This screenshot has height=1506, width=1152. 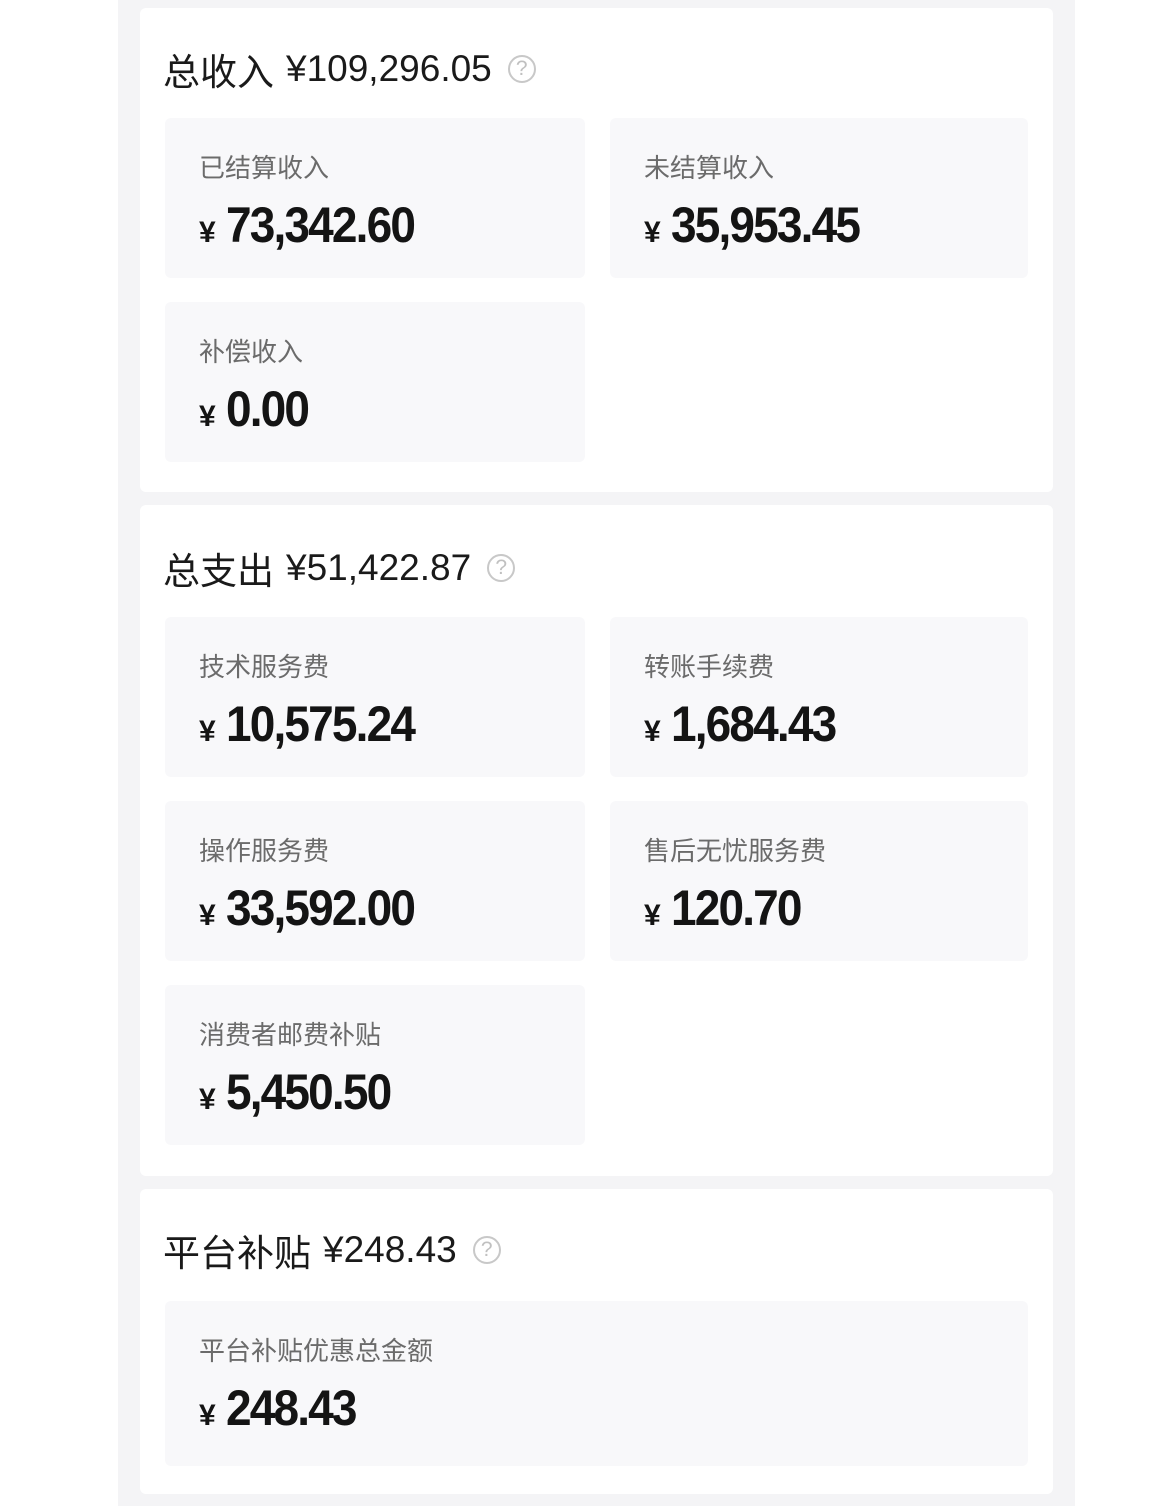 I want to click on expense-total: ¥51,422.87, so click(x=379, y=567).